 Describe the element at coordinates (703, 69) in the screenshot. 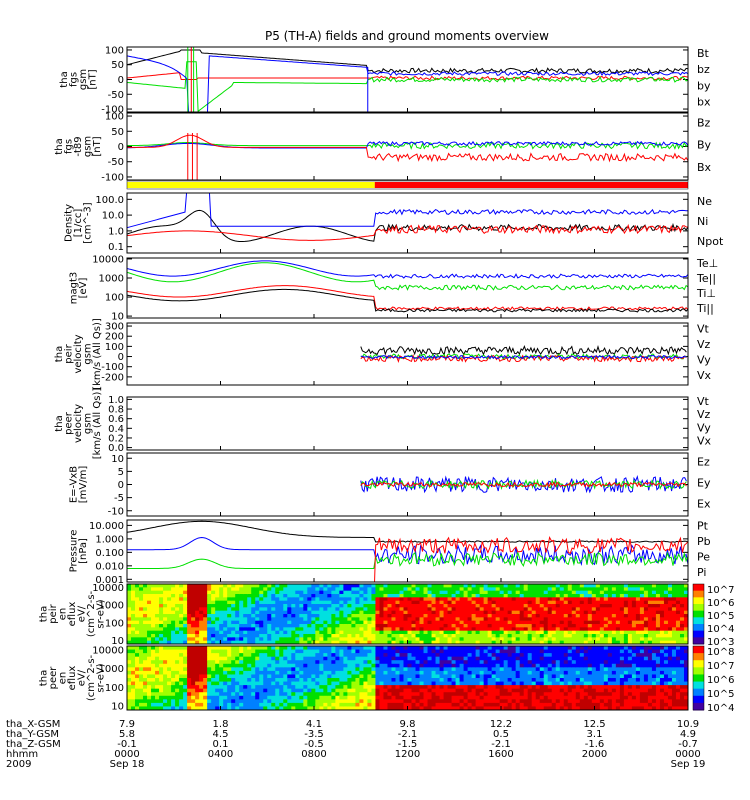

I see `legend-fgs-1: bz` at that location.